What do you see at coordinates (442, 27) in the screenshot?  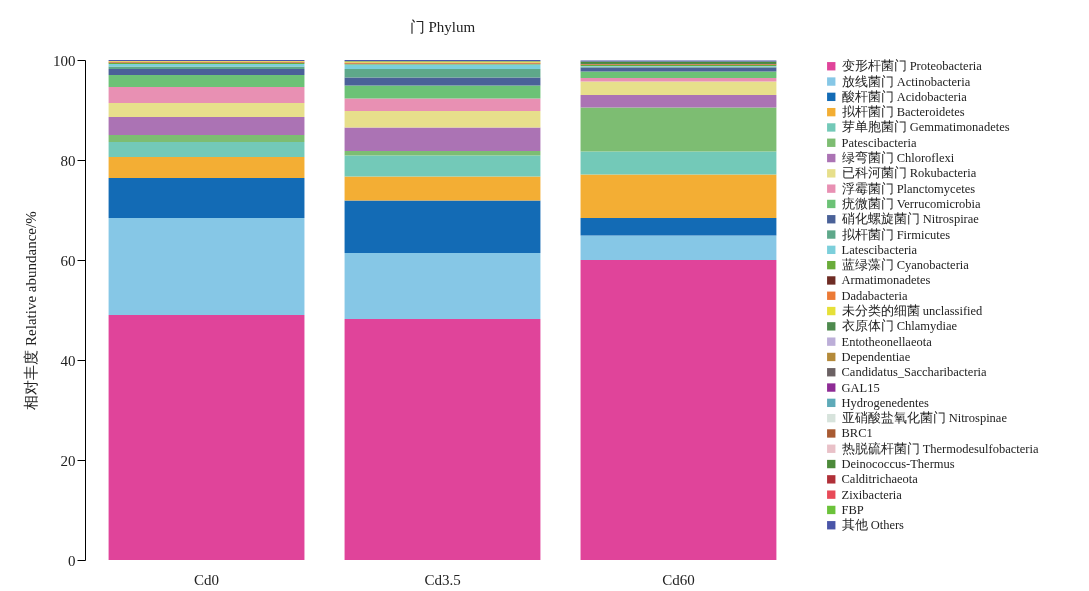 I see `chart-title: 门 Phylum` at bounding box center [442, 27].